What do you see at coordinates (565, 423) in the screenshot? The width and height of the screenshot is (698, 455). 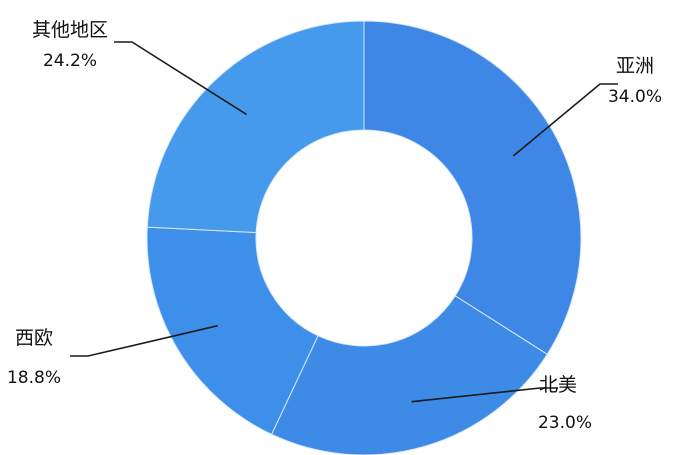 I see `slice-value-label-1: 23.0%` at bounding box center [565, 423].